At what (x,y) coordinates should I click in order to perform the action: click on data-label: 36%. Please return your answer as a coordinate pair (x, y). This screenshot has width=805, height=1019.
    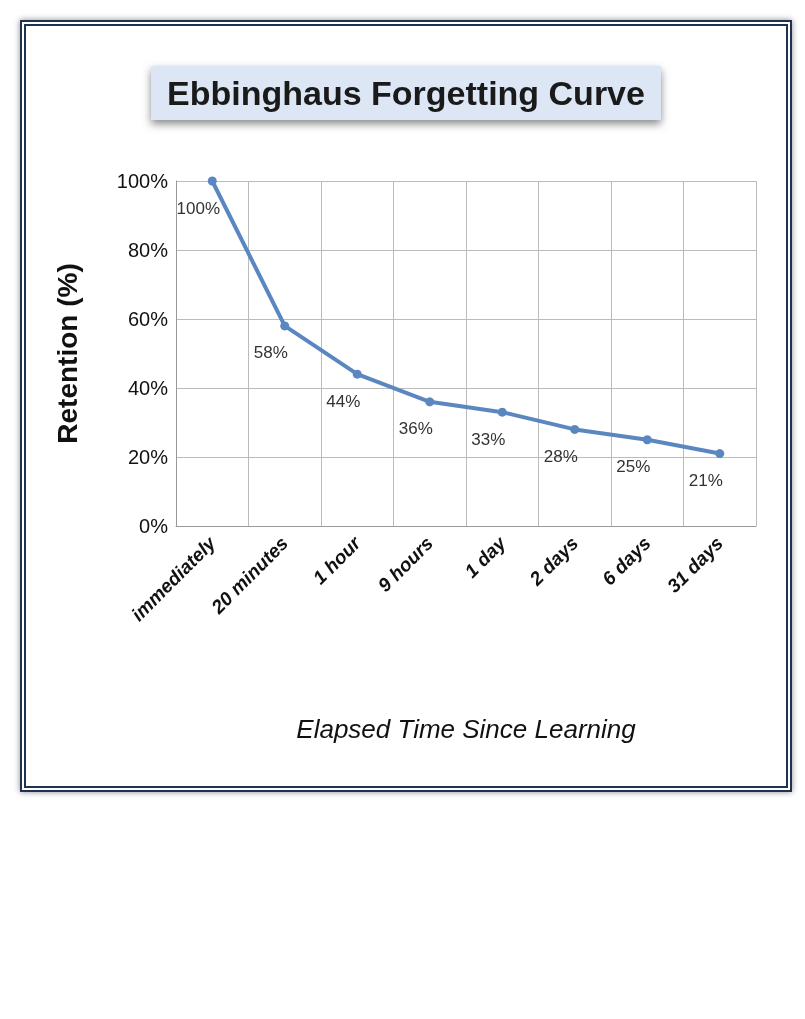
    Looking at the image, I should click on (415, 429).